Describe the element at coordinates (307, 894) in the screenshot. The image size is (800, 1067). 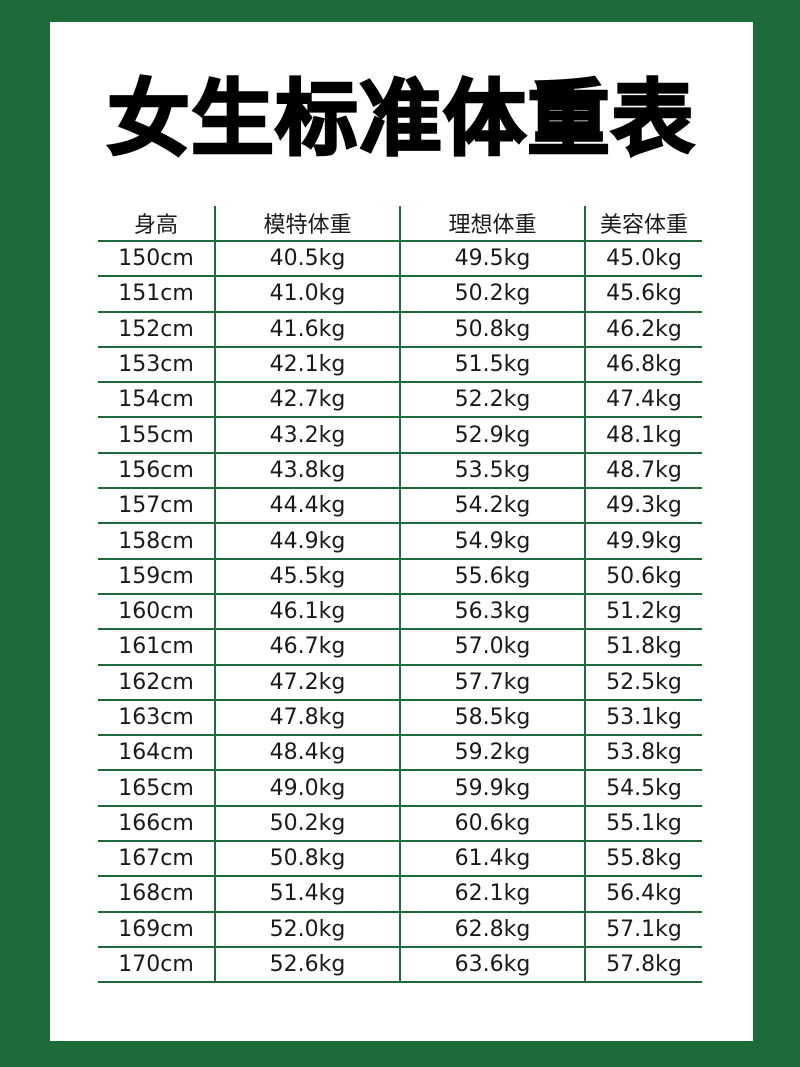
I see `cell-model-weight: 51.4kg` at that location.